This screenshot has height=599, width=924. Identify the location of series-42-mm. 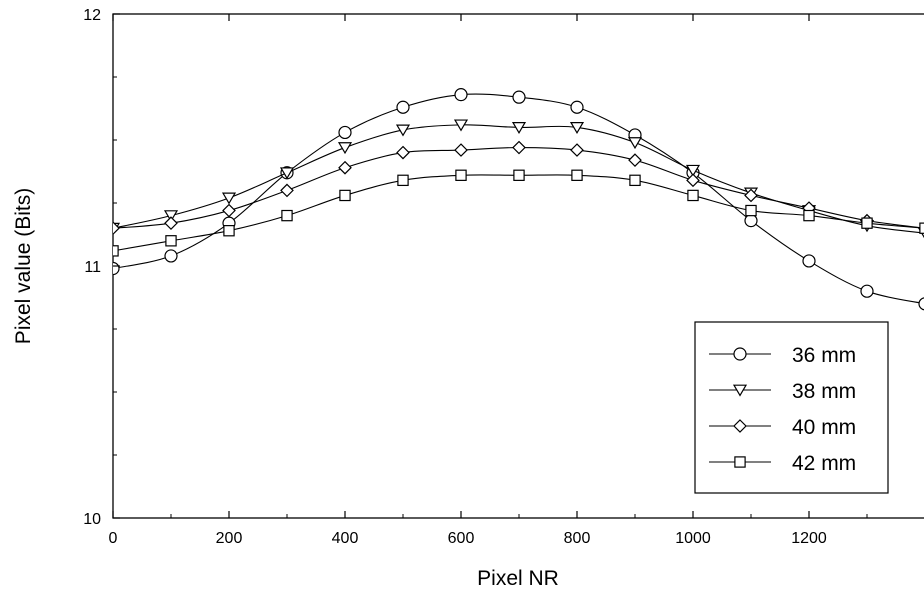
(518, 213).